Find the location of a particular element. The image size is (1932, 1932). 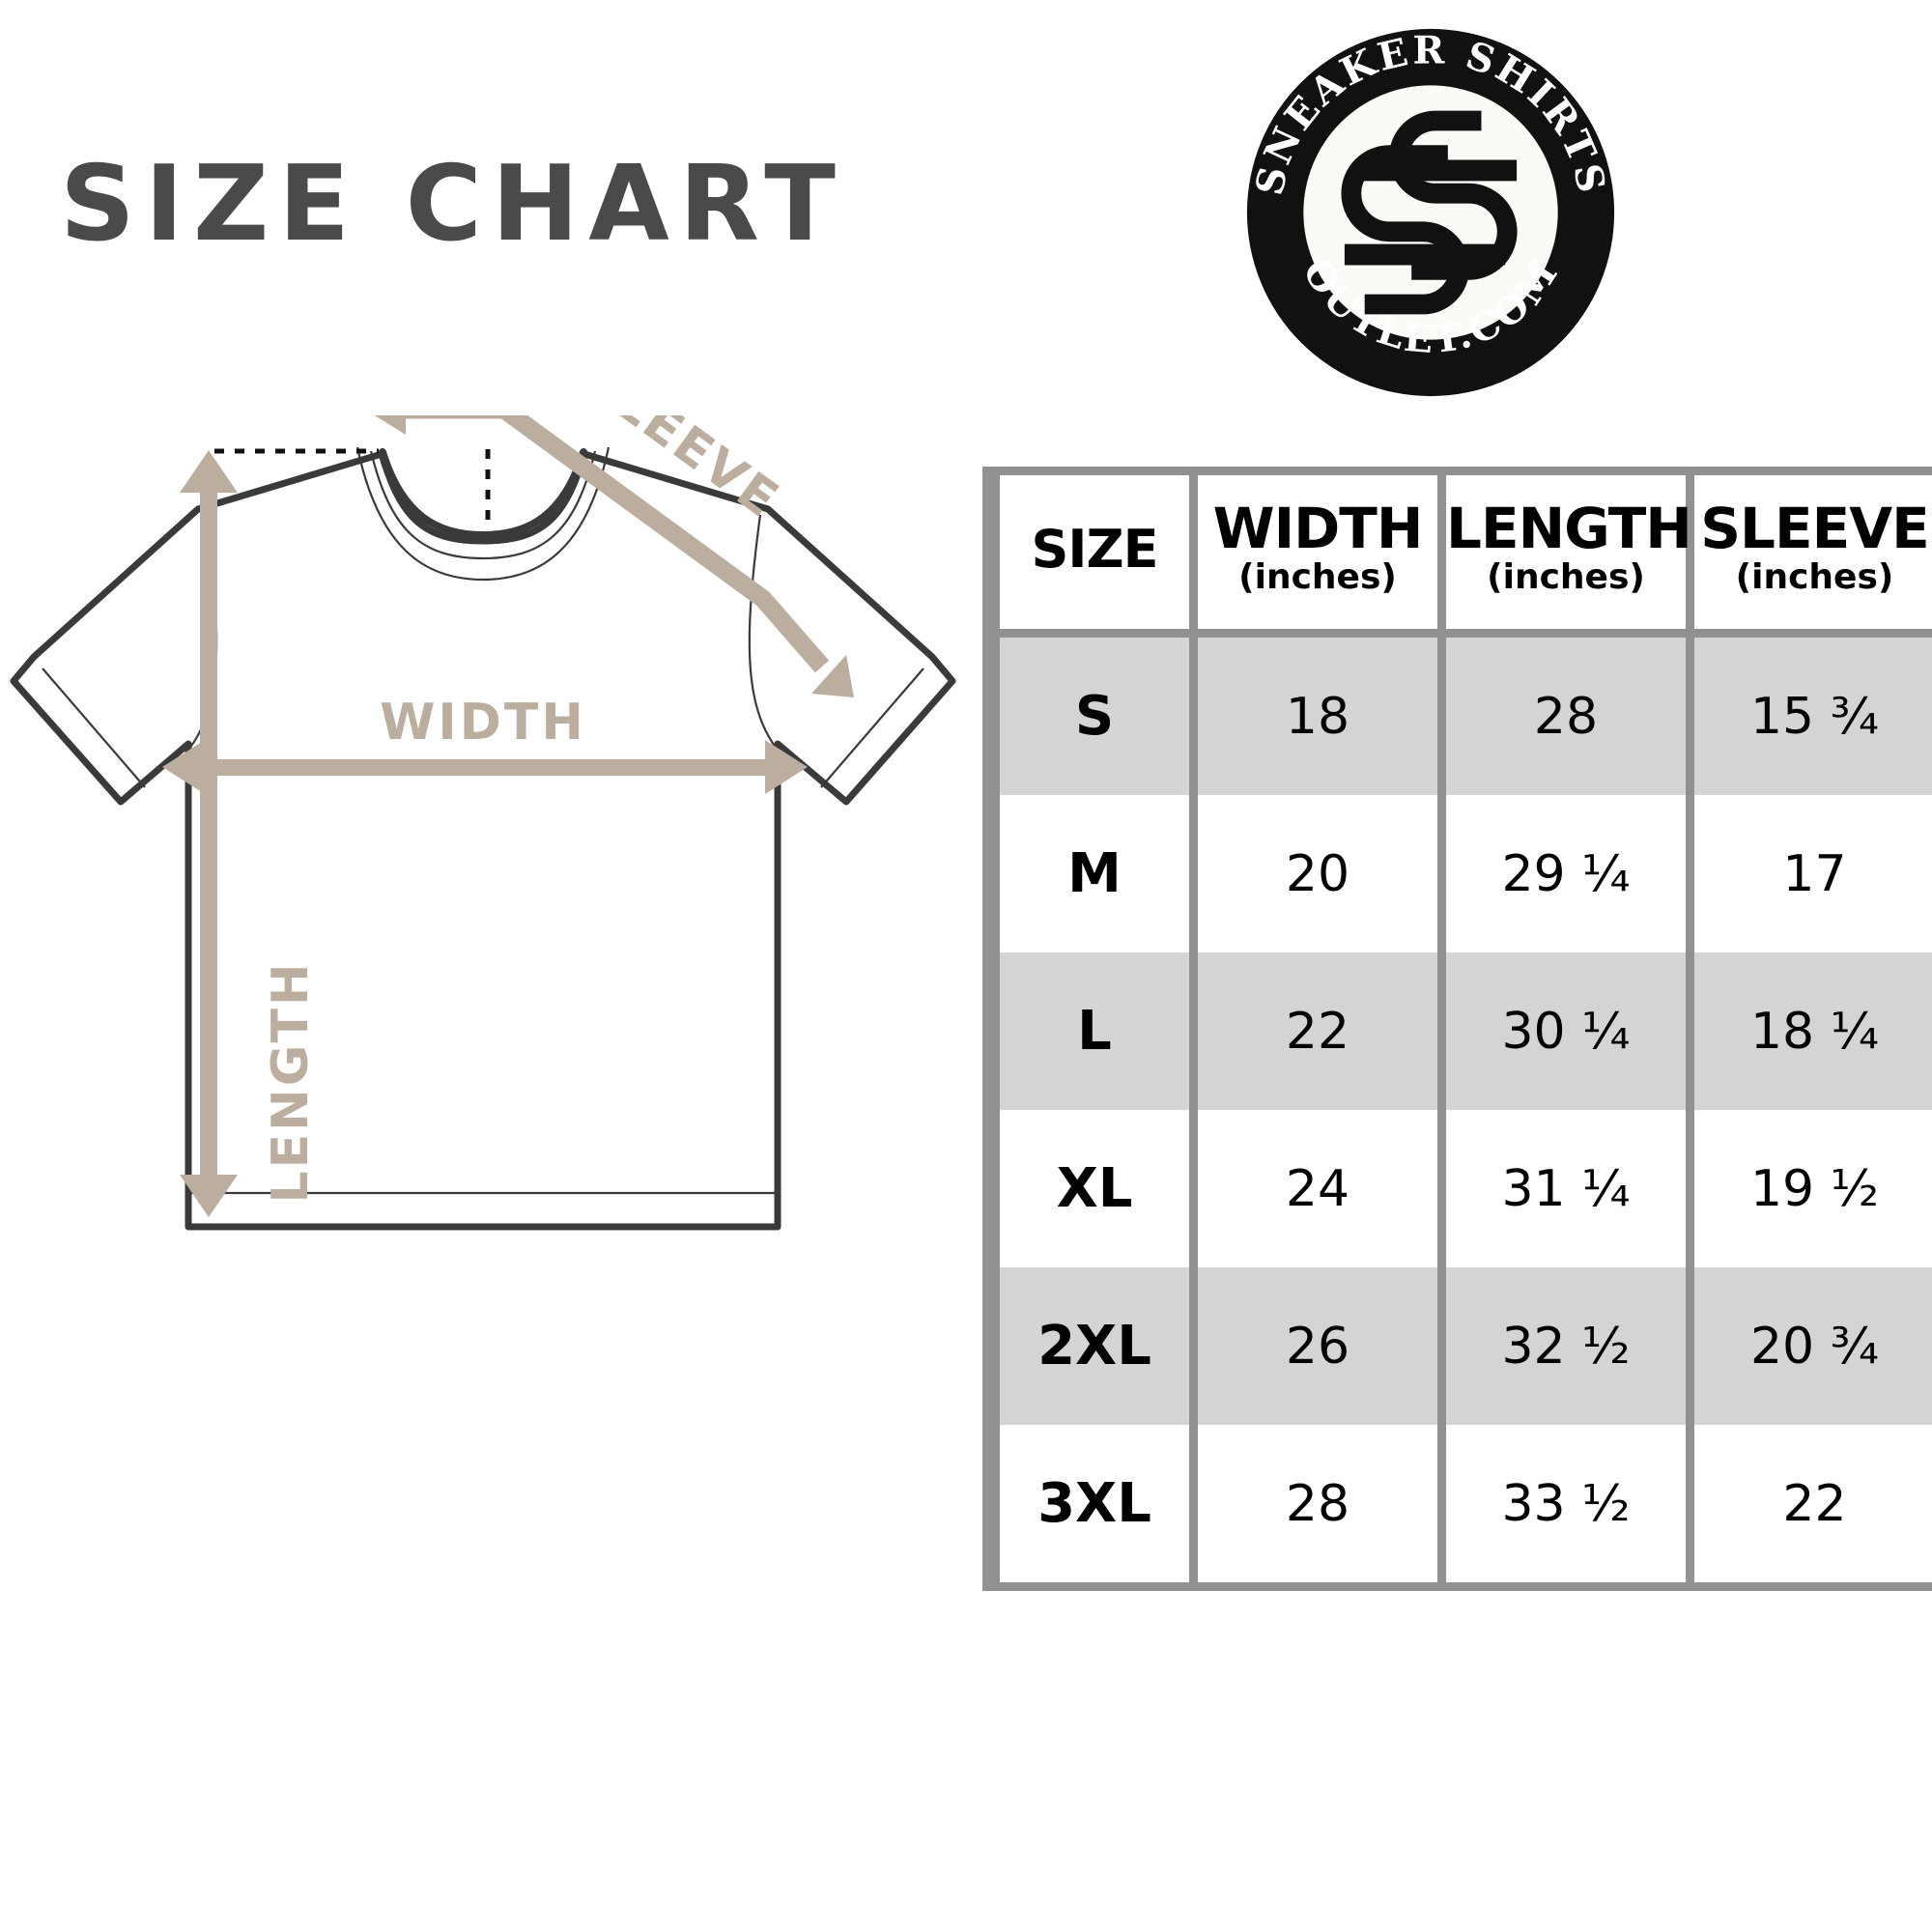

cell-length: 28 is located at coordinates (1566, 716).